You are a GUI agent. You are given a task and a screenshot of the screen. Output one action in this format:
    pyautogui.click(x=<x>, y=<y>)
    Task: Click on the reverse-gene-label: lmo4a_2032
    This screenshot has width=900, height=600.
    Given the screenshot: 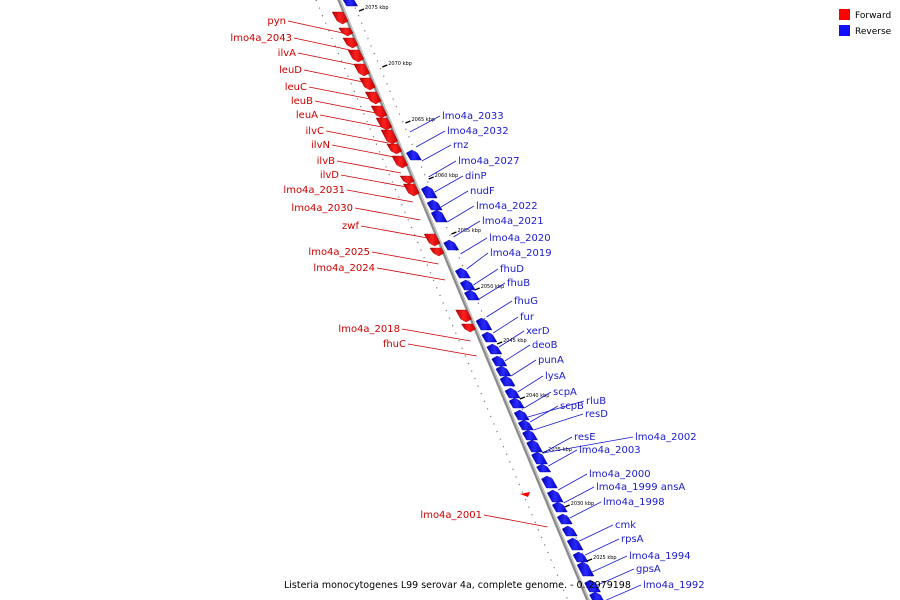 What is the action you would take?
    pyautogui.click(x=478, y=131)
    